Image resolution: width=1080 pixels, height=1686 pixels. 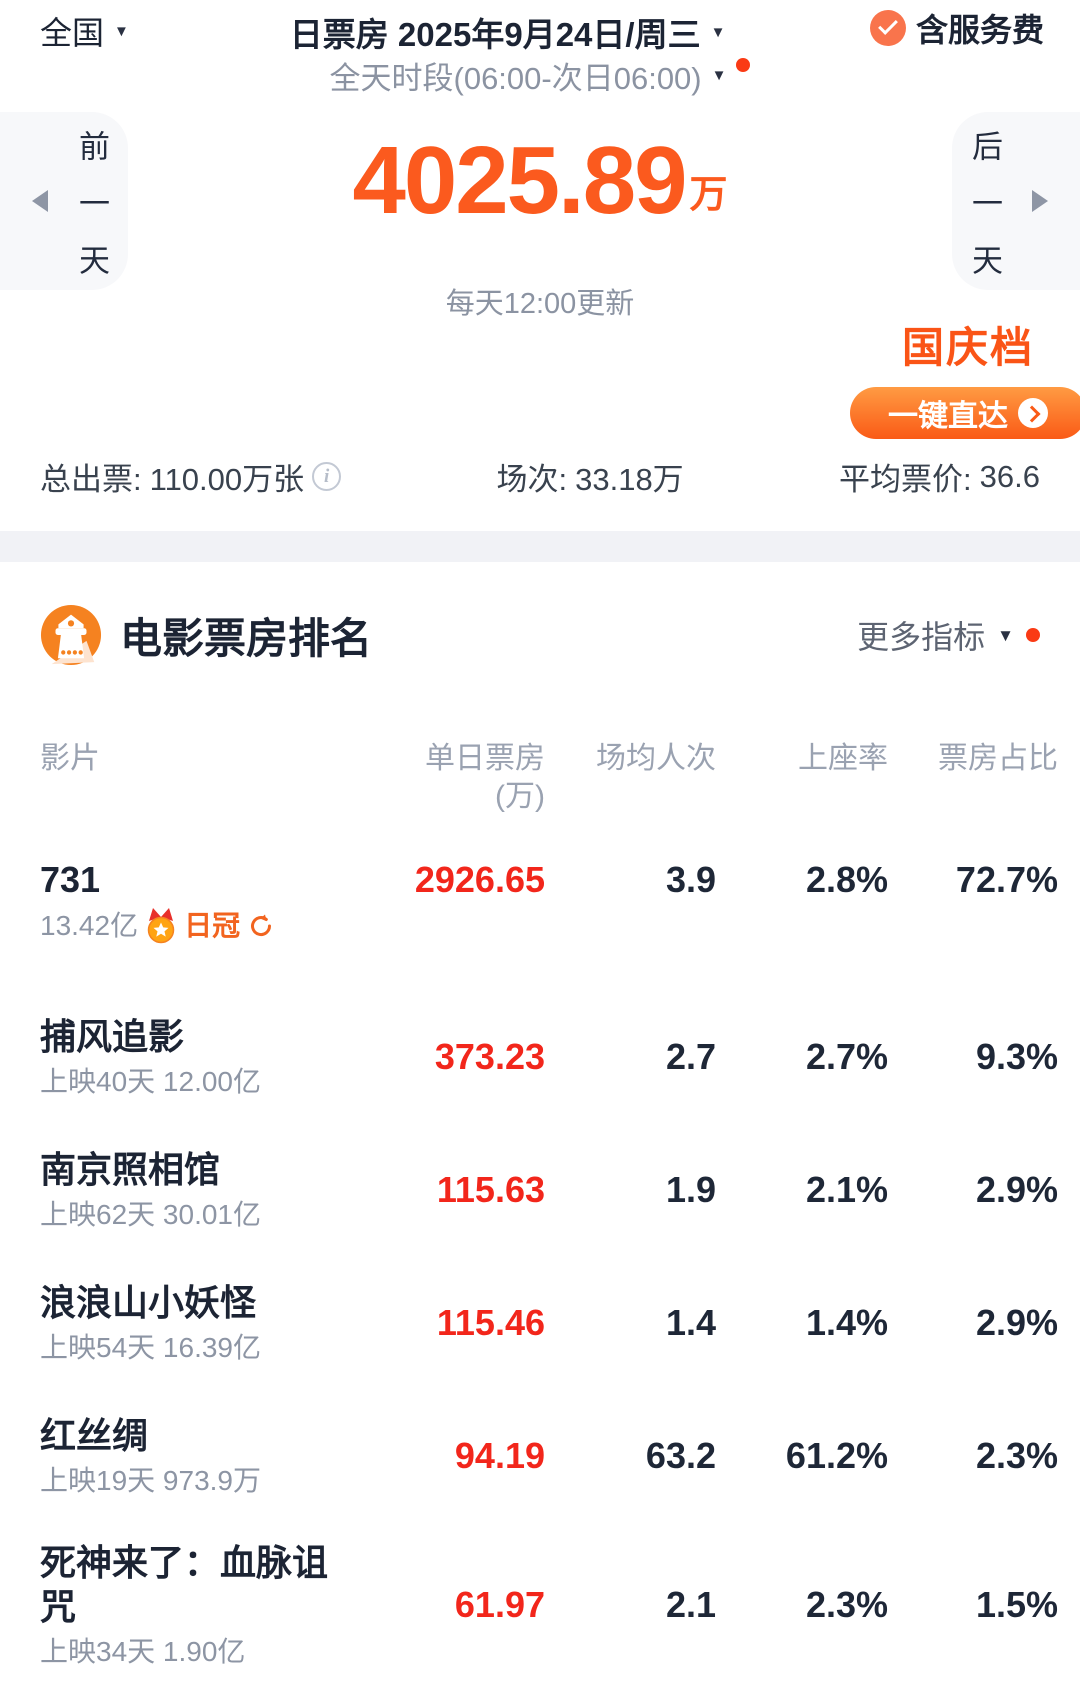 I want to click on stat-value: 110.00万张, so click(x=227, y=479).